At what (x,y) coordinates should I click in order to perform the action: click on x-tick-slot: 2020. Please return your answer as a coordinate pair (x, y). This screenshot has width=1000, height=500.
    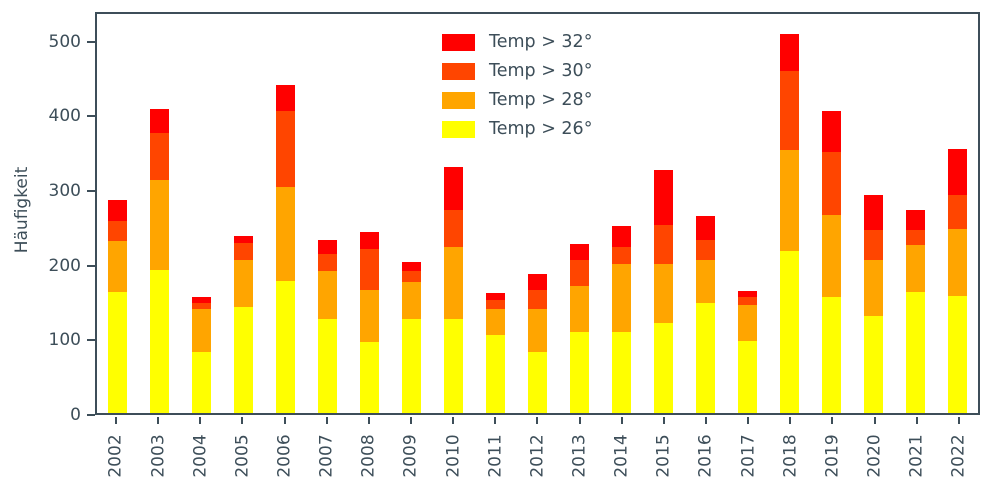
    Looking at the image, I should click on (875, 455).